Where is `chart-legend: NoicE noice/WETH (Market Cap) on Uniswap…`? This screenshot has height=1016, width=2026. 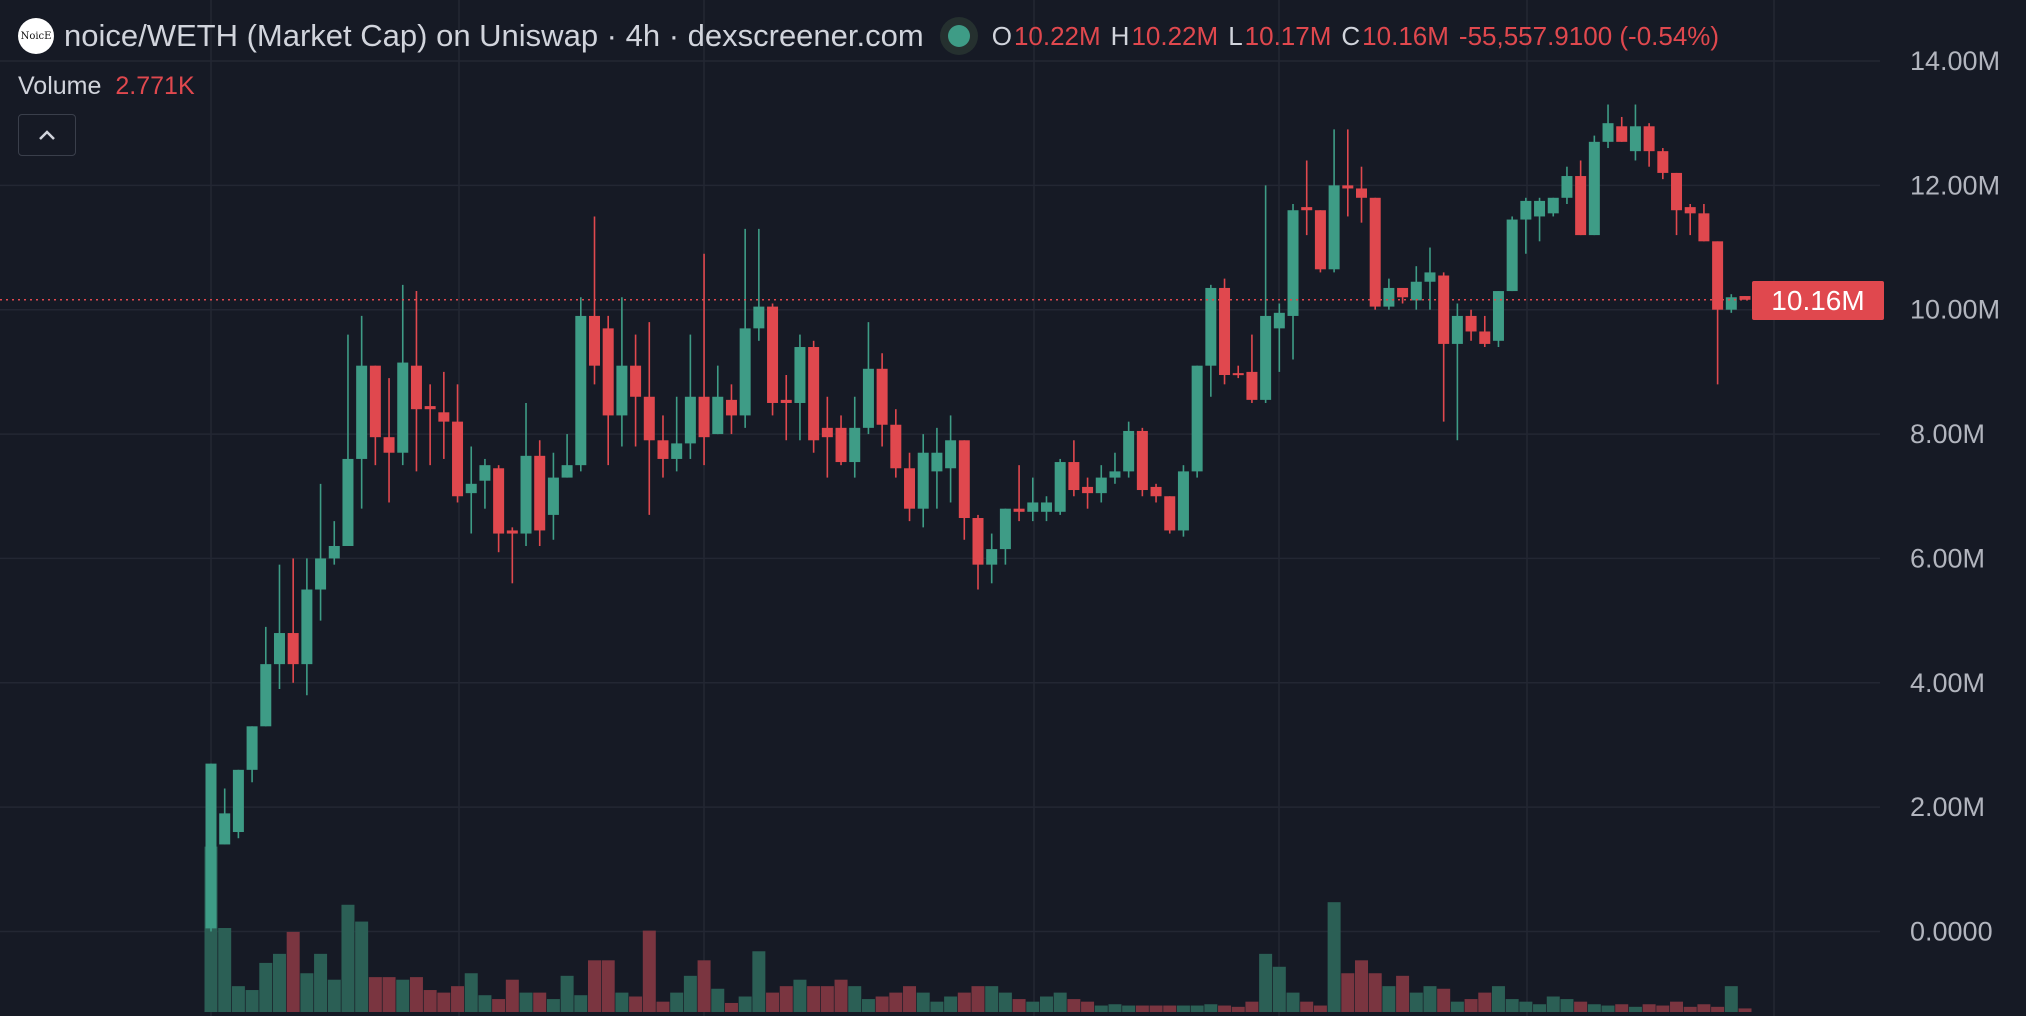
chart-legend: NoicE noice/WETH (Market Cap) on Uniswap… is located at coordinates (868, 36).